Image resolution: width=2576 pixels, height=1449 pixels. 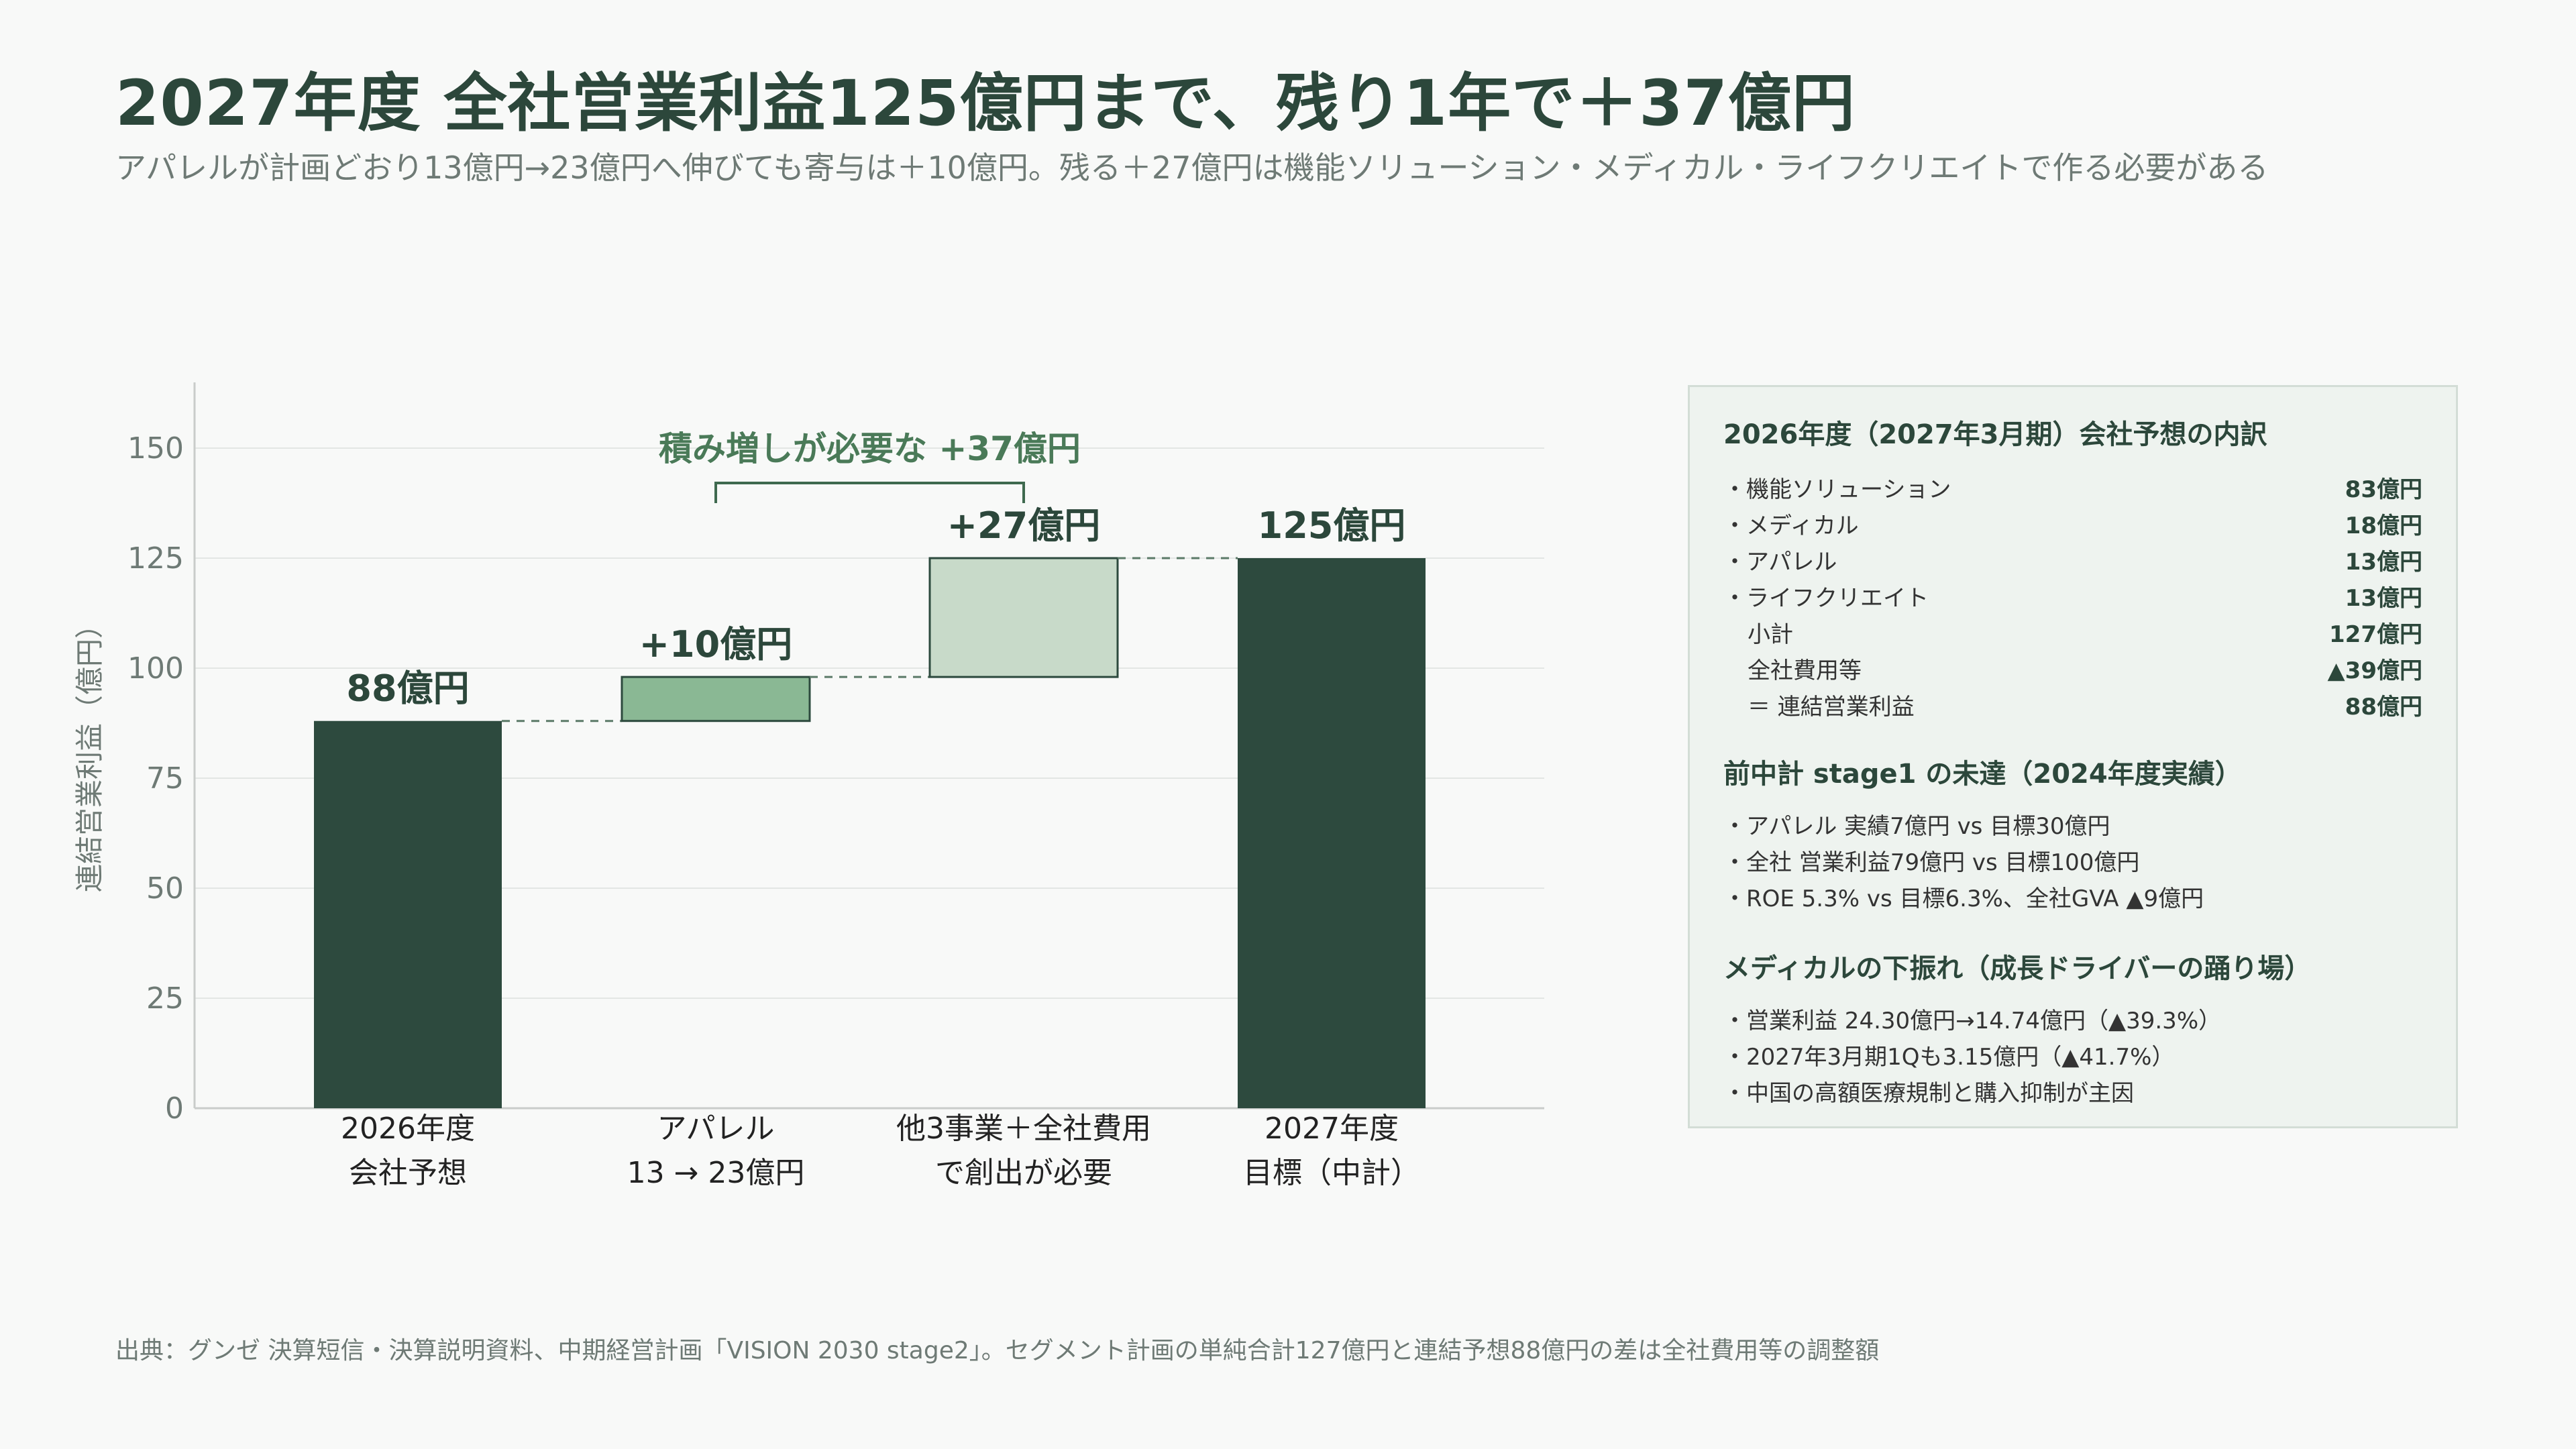 I want to click on y-tick-label: 50, so click(x=165, y=888).